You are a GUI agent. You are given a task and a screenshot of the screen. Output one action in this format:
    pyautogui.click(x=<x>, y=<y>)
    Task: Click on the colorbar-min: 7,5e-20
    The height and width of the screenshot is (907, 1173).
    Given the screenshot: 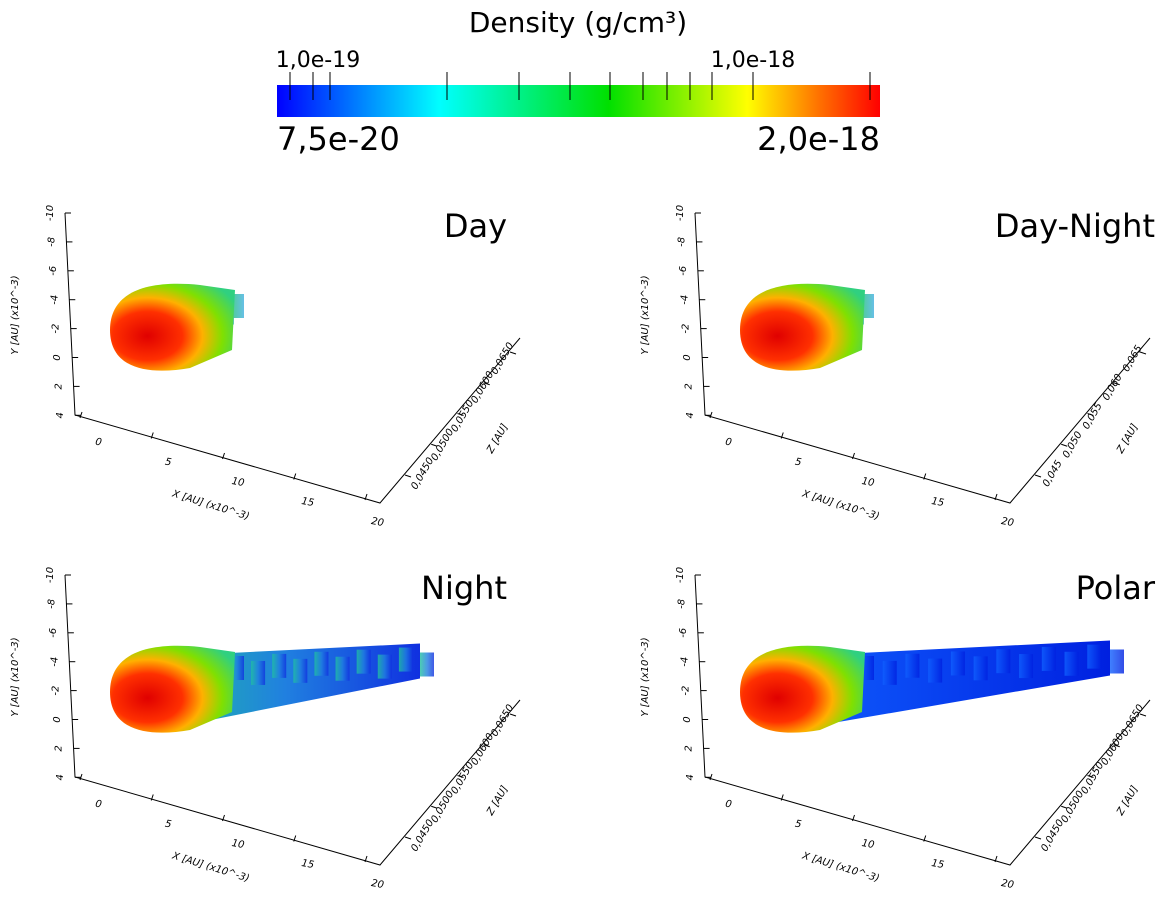 What is the action you would take?
    pyautogui.click(x=338, y=139)
    